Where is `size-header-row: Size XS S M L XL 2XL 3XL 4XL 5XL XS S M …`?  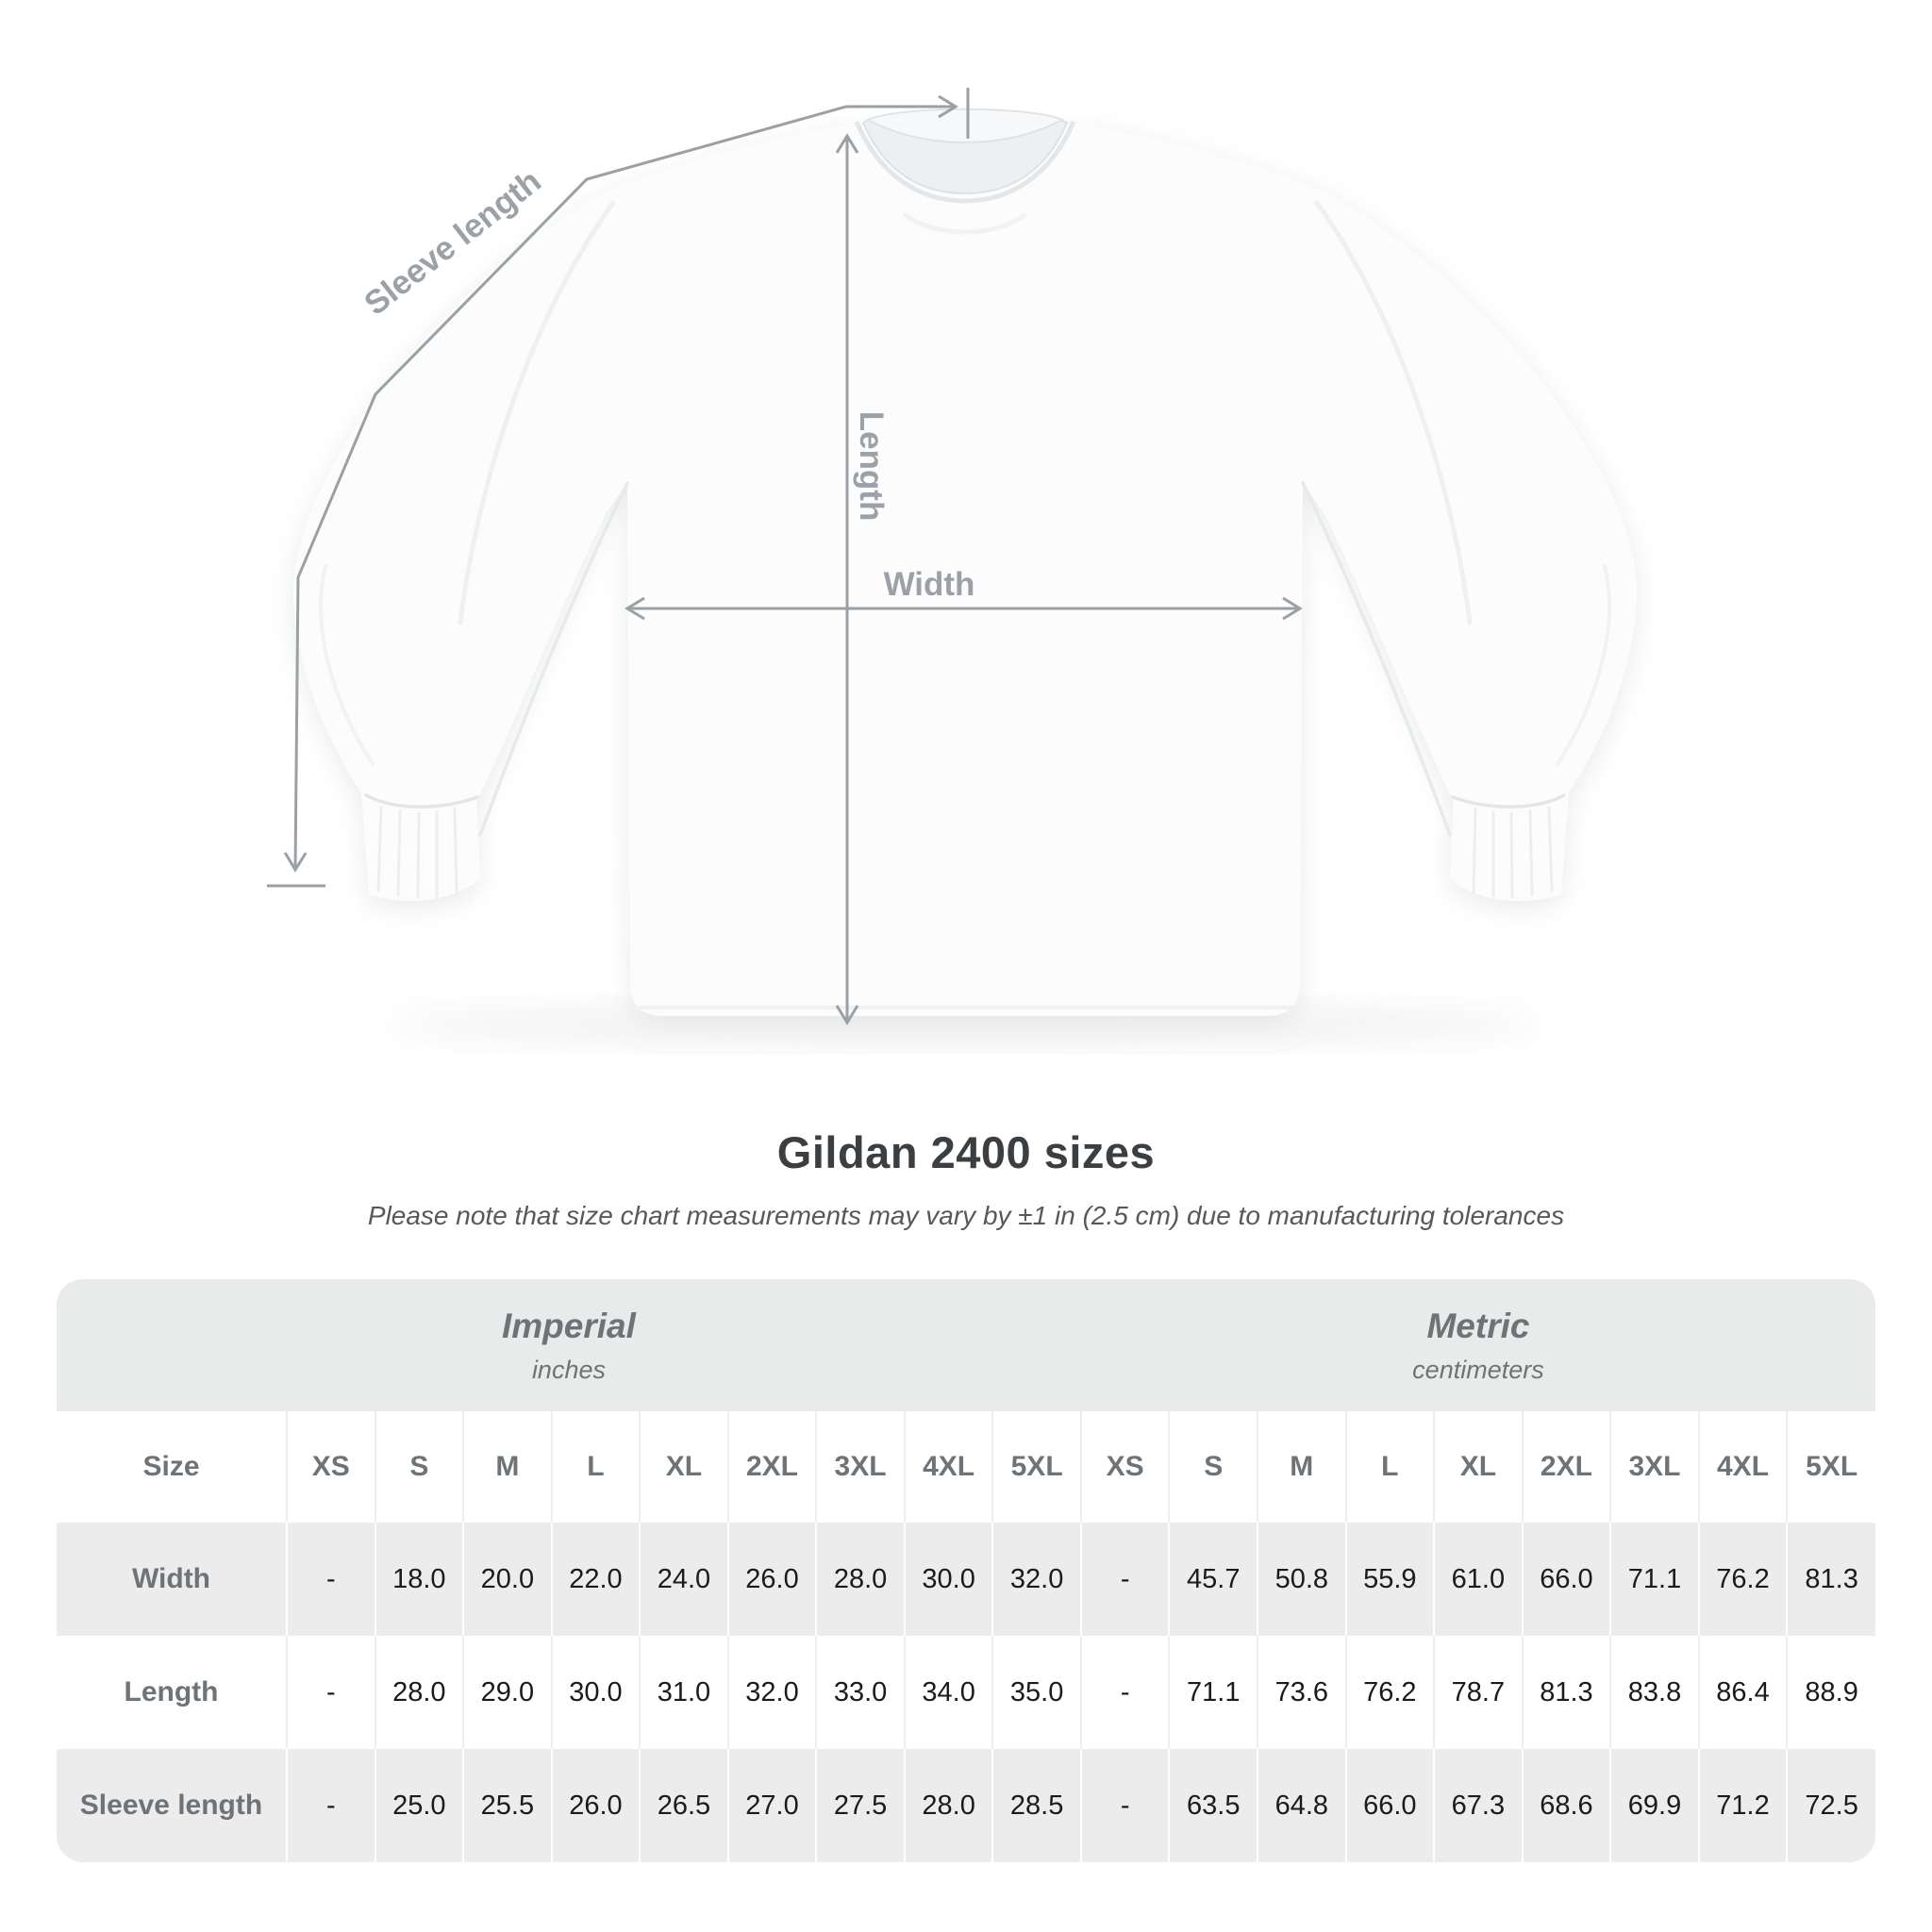
size-header-row: Size XS S M L XL 2XL 3XL 4XL 5XL XS S M … is located at coordinates (966, 1467).